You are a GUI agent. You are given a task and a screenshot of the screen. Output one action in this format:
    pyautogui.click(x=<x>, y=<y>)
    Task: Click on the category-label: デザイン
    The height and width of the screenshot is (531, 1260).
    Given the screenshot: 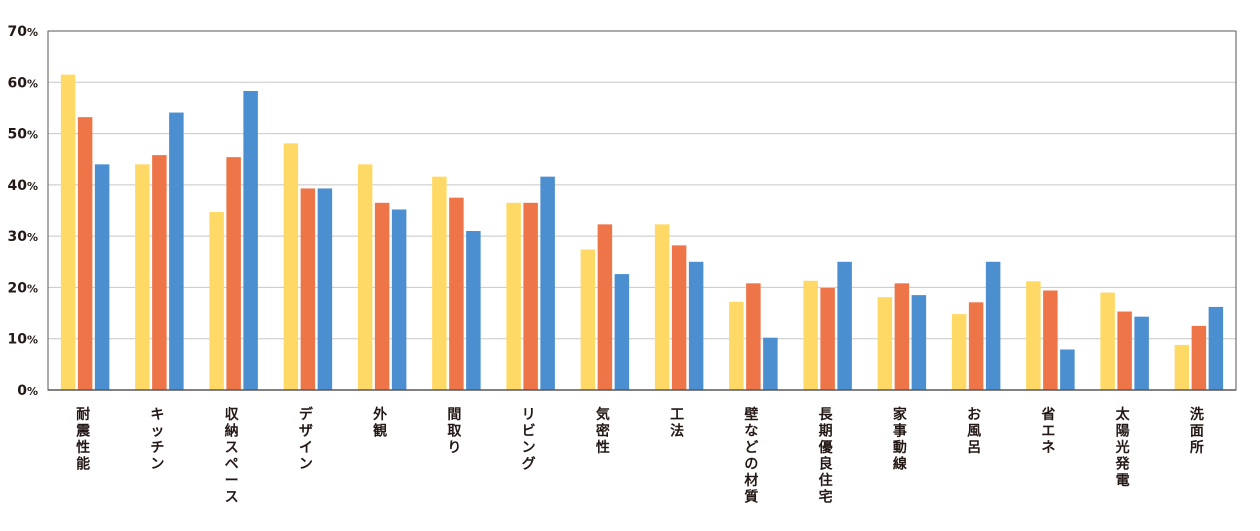 What is the action you would take?
    pyautogui.click(x=306, y=439)
    